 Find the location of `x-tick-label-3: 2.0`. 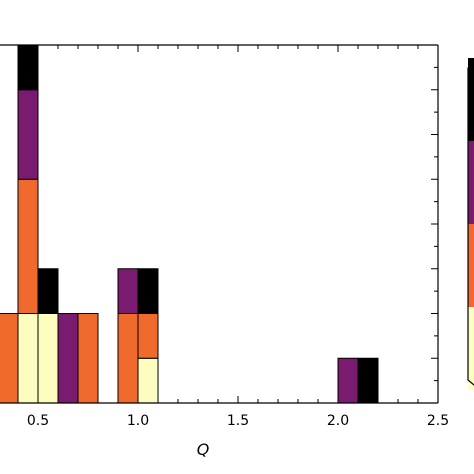

x-tick-label-3: 2.0 is located at coordinates (338, 421).